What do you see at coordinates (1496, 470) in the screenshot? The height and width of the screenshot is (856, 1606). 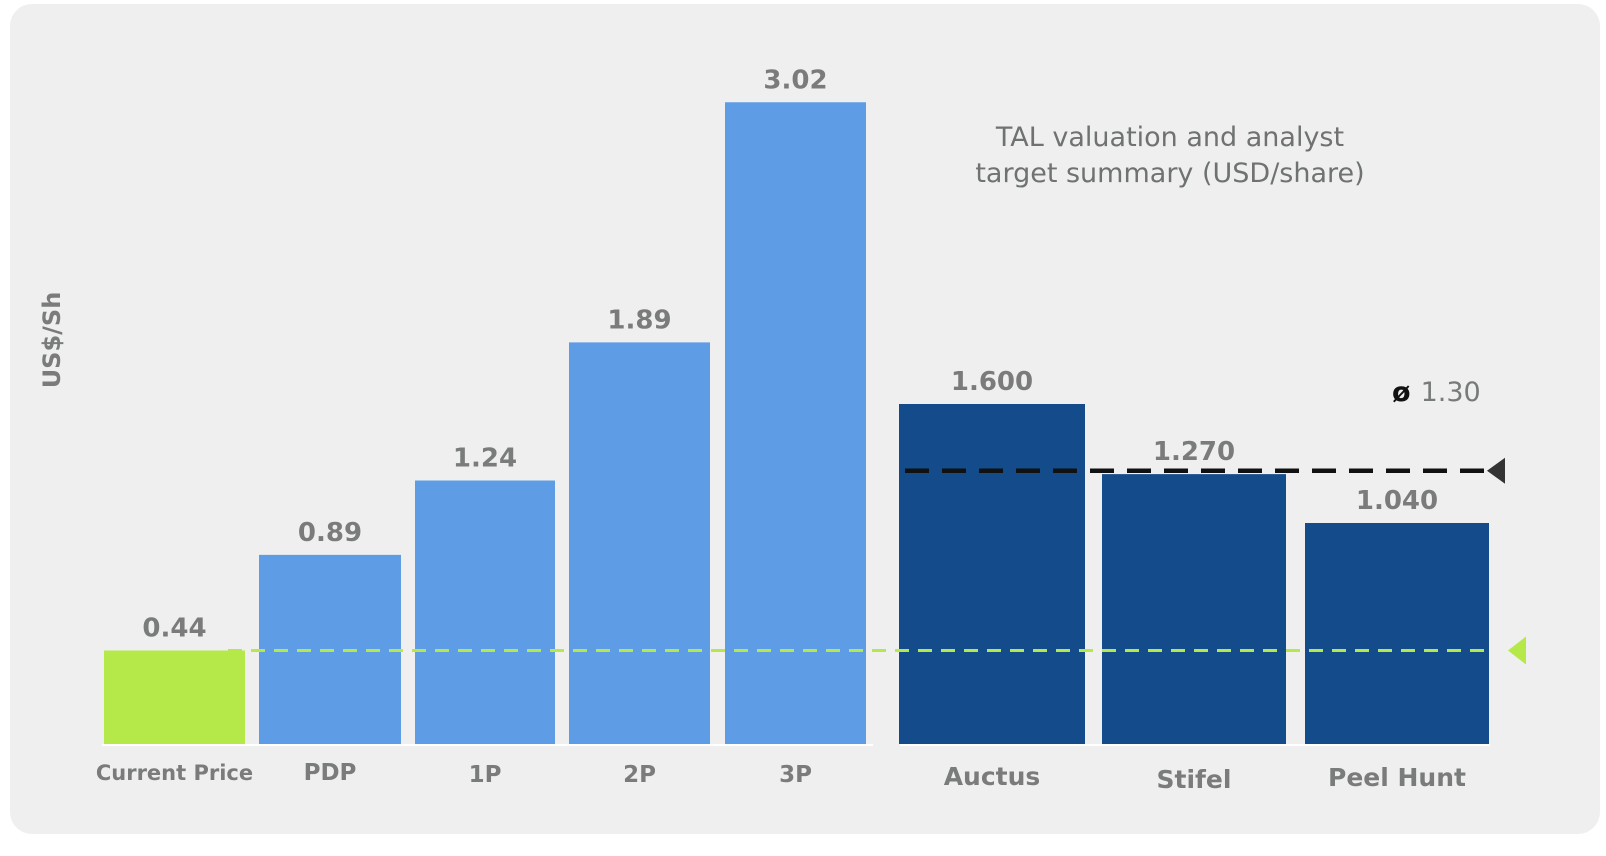 I see `average-target-marker` at bounding box center [1496, 470].